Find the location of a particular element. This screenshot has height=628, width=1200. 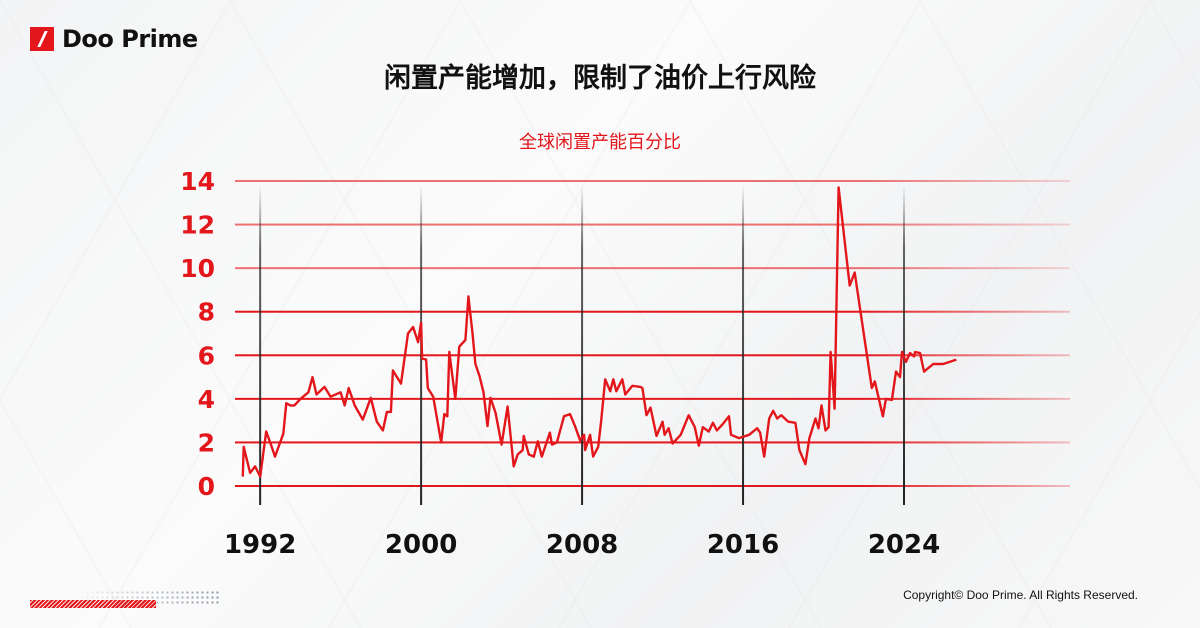

y-tick-label: 6 is located at coordinates (206, 355).